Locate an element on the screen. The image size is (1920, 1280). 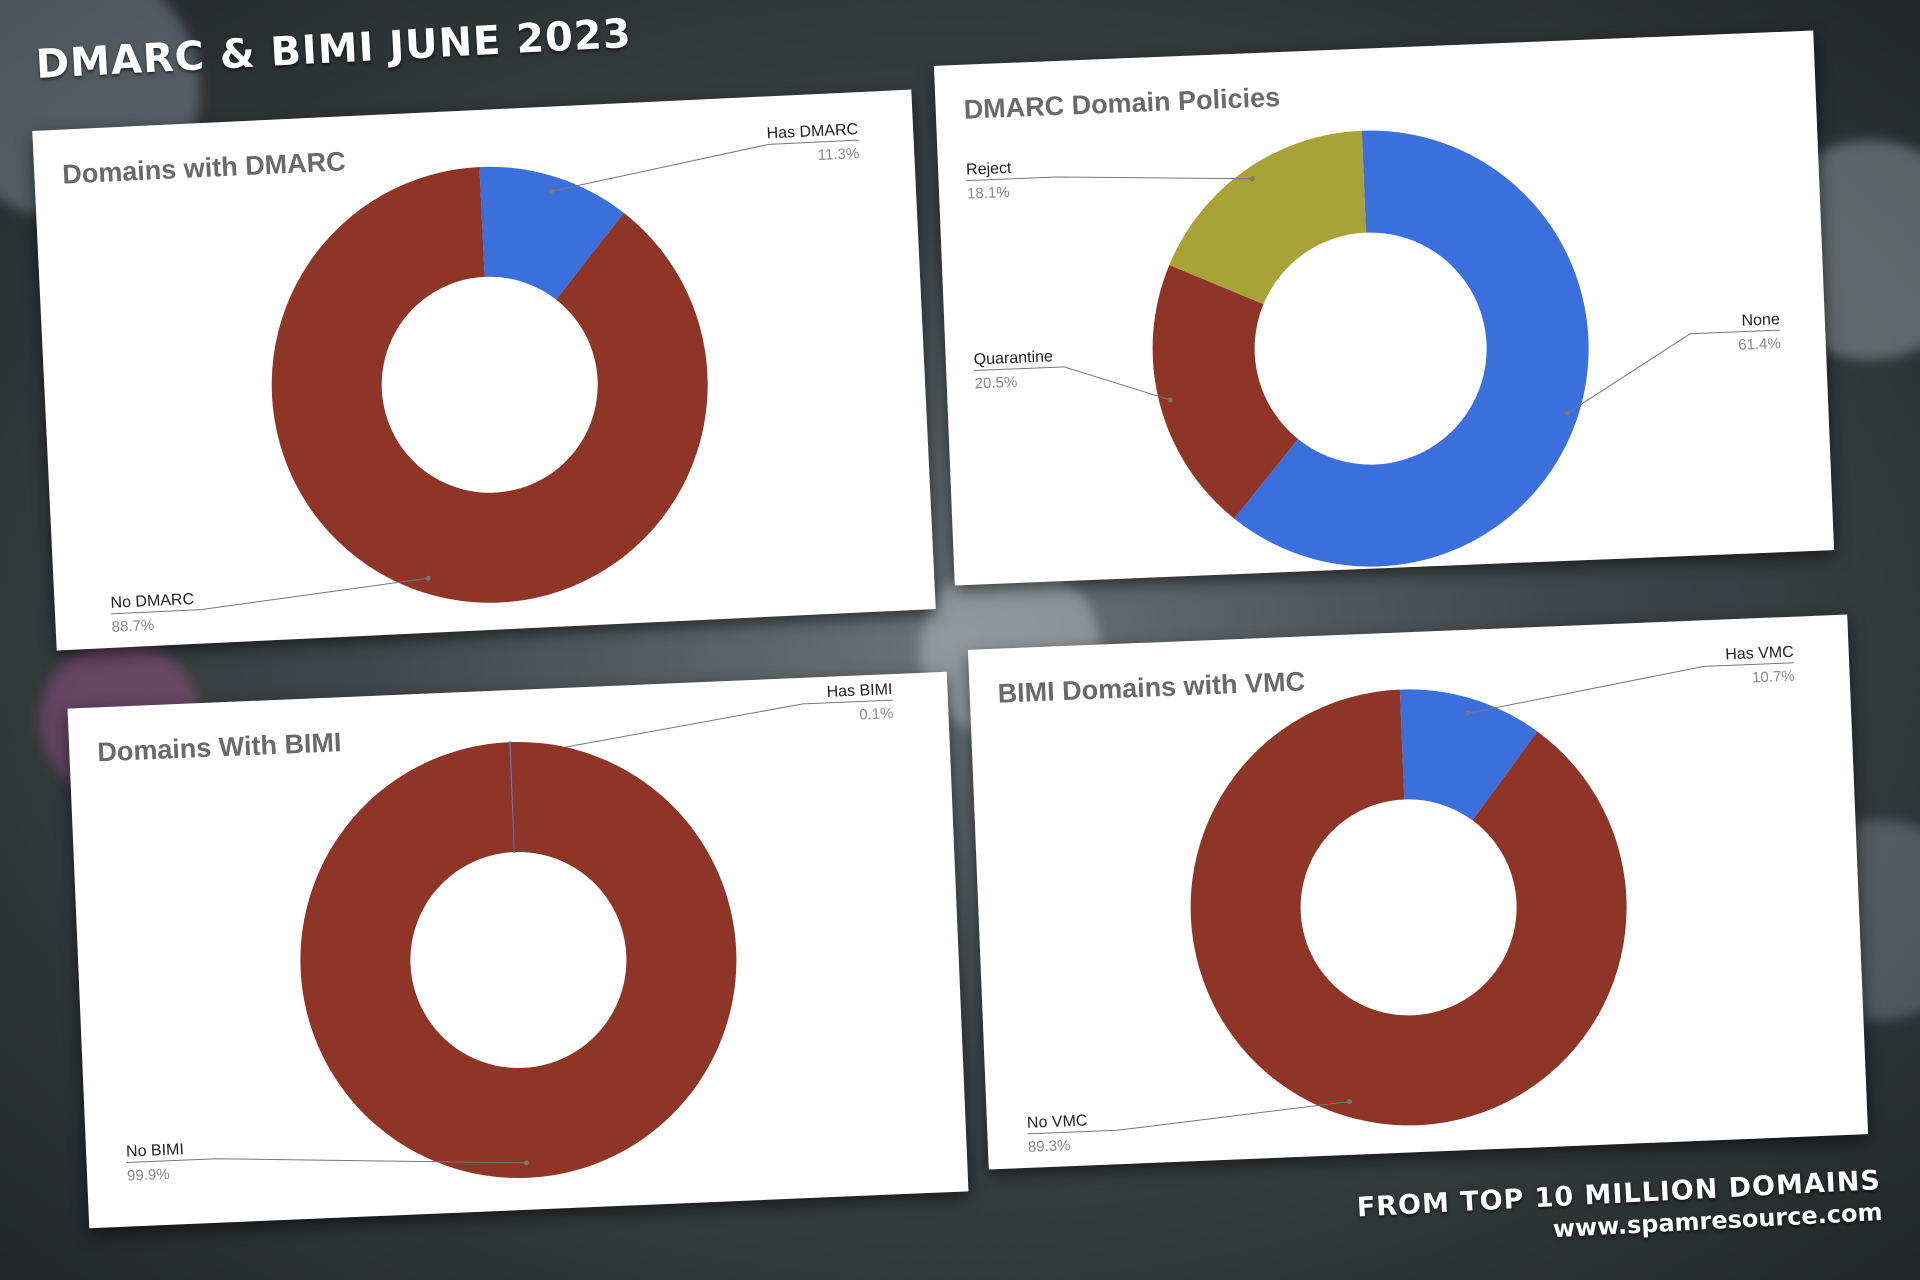
slice-no-dmarc is located at coordinates (489, 384).